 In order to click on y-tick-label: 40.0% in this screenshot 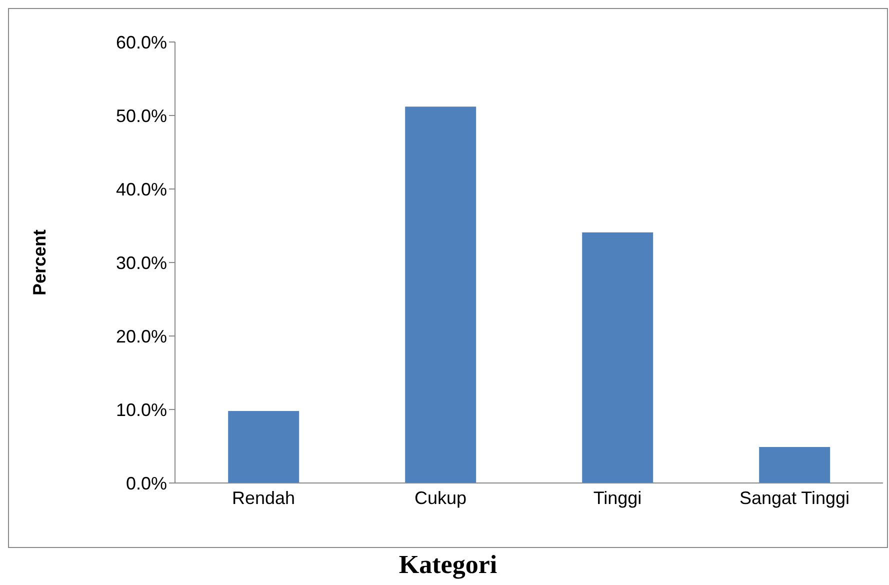, I will do `click(141, 189)`.